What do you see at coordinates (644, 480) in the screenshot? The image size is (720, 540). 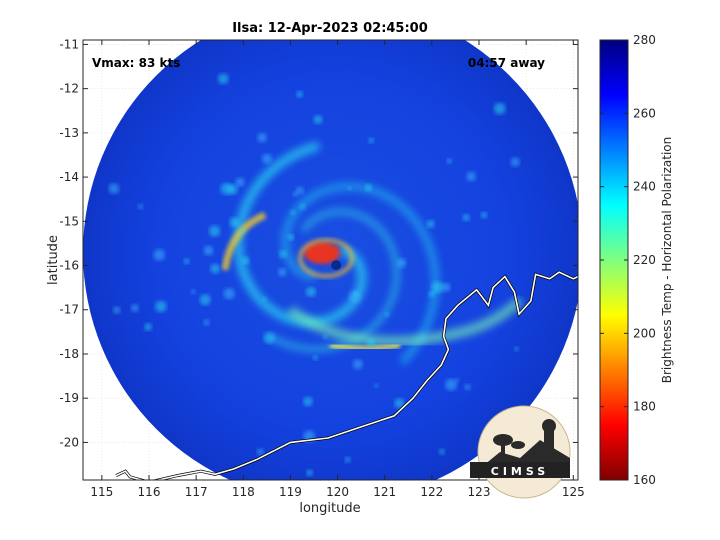 I see `colorbar-tick-label: 160` at bounding box center [644, 480].